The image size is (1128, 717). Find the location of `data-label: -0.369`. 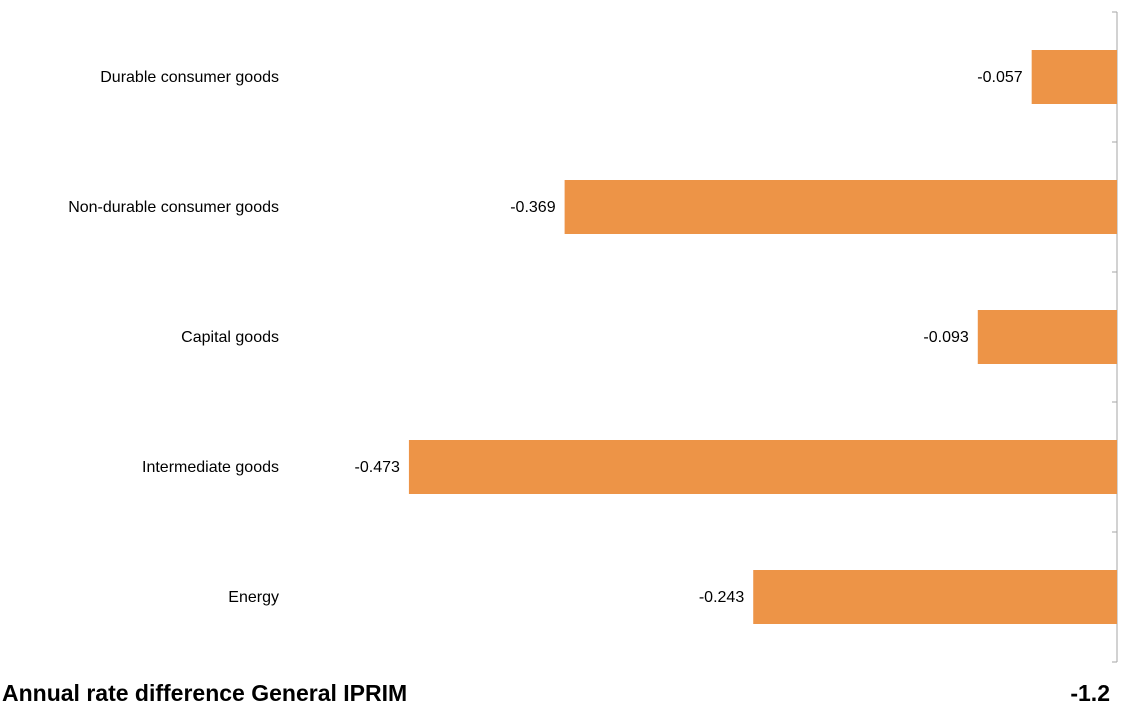

data-label: -0.369 is located at coordinates (532, 207).